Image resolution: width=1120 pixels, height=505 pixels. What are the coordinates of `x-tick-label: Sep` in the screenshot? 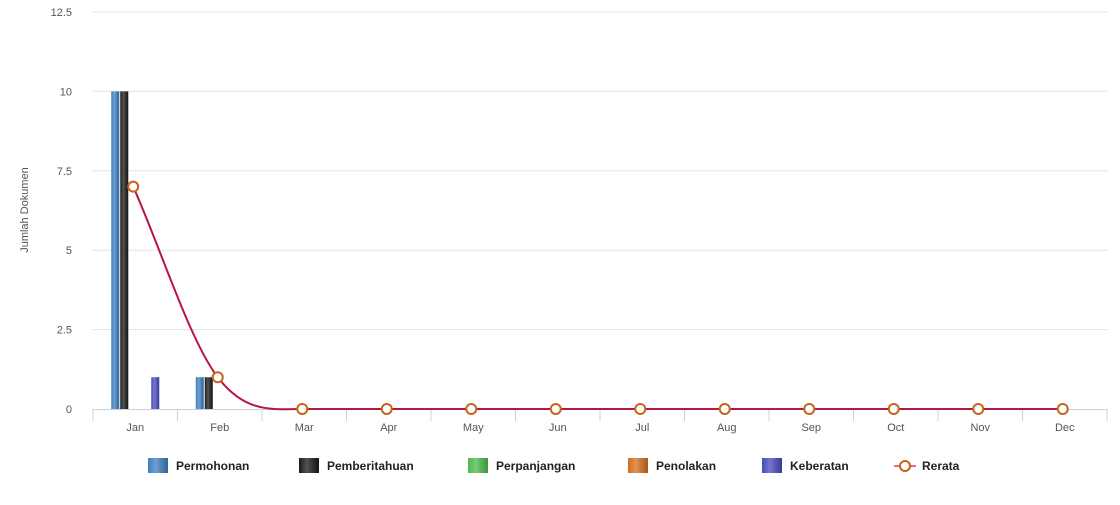 It's located at (811, 428).